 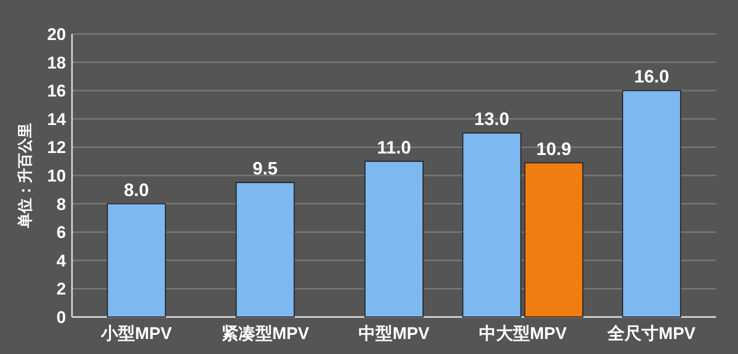 What do you see at coordinates (61, 260) in the screenshot?
I see `y-tick-label: 4` at bounding box center [61, 260].